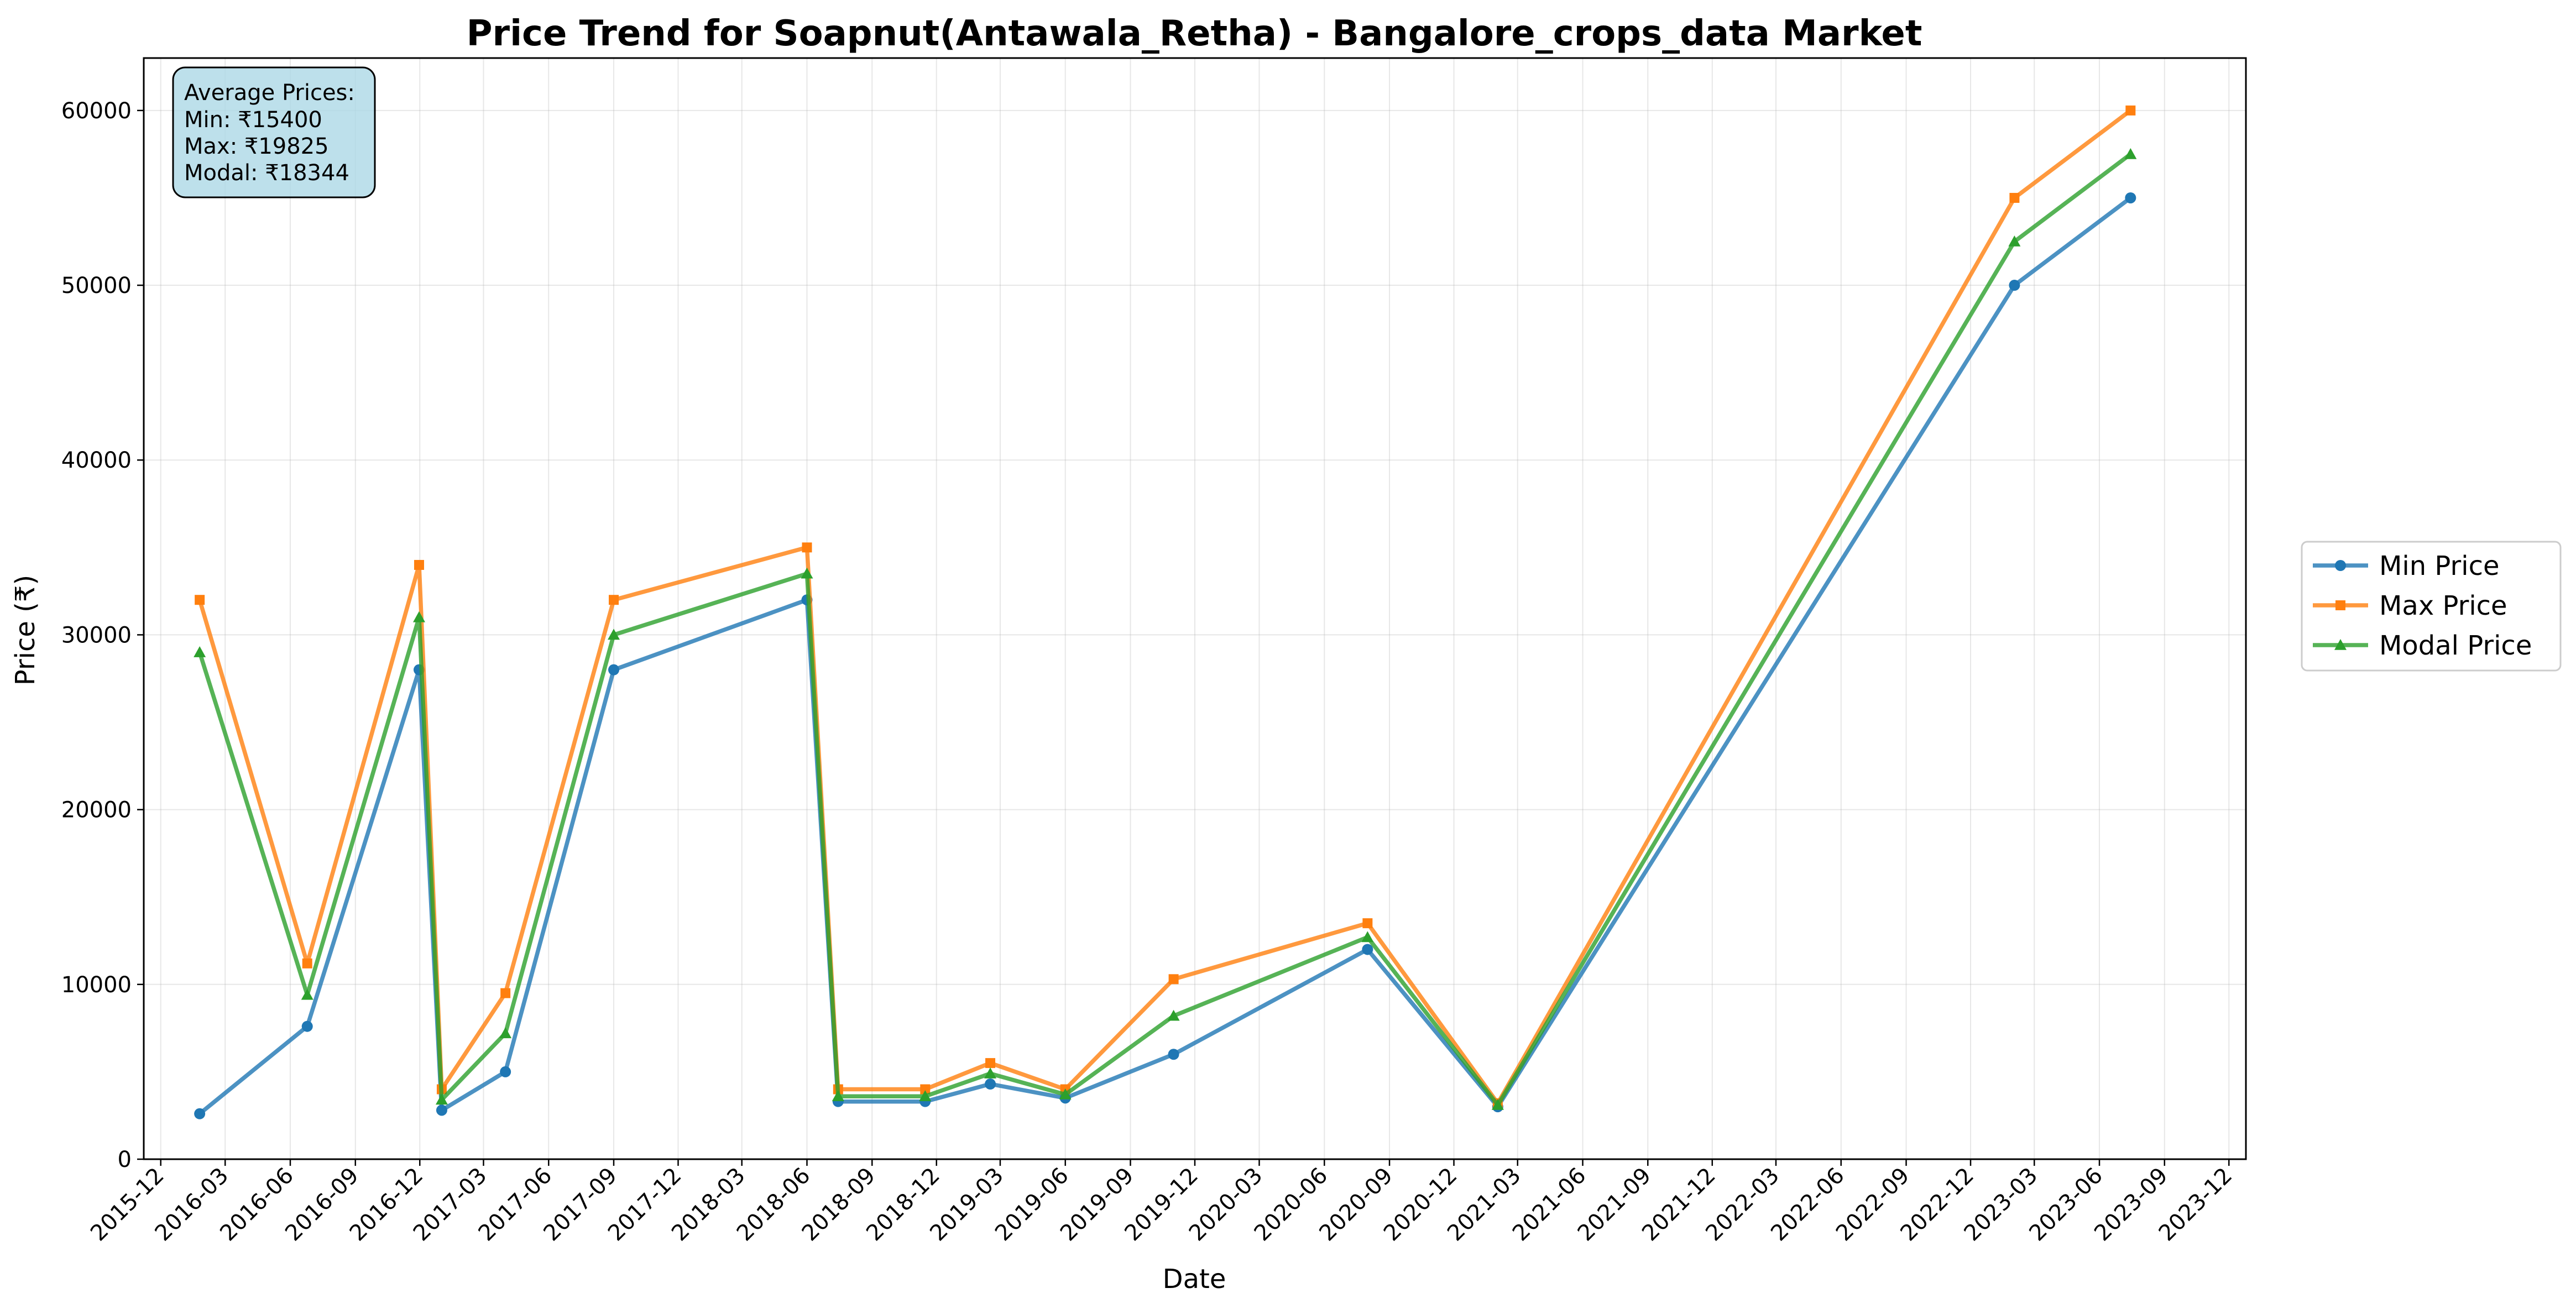  What do you see at coordinates (1194, 1279) in the screenshot?
I see `x-axis-label: Date` at bounding box center [1194, 1279].